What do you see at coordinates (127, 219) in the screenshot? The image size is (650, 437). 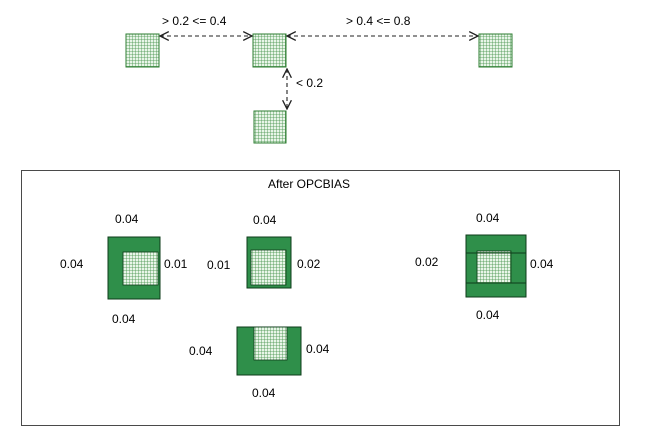 I see `shape1-top-label: 0.04` at bounding box center [127, 219].